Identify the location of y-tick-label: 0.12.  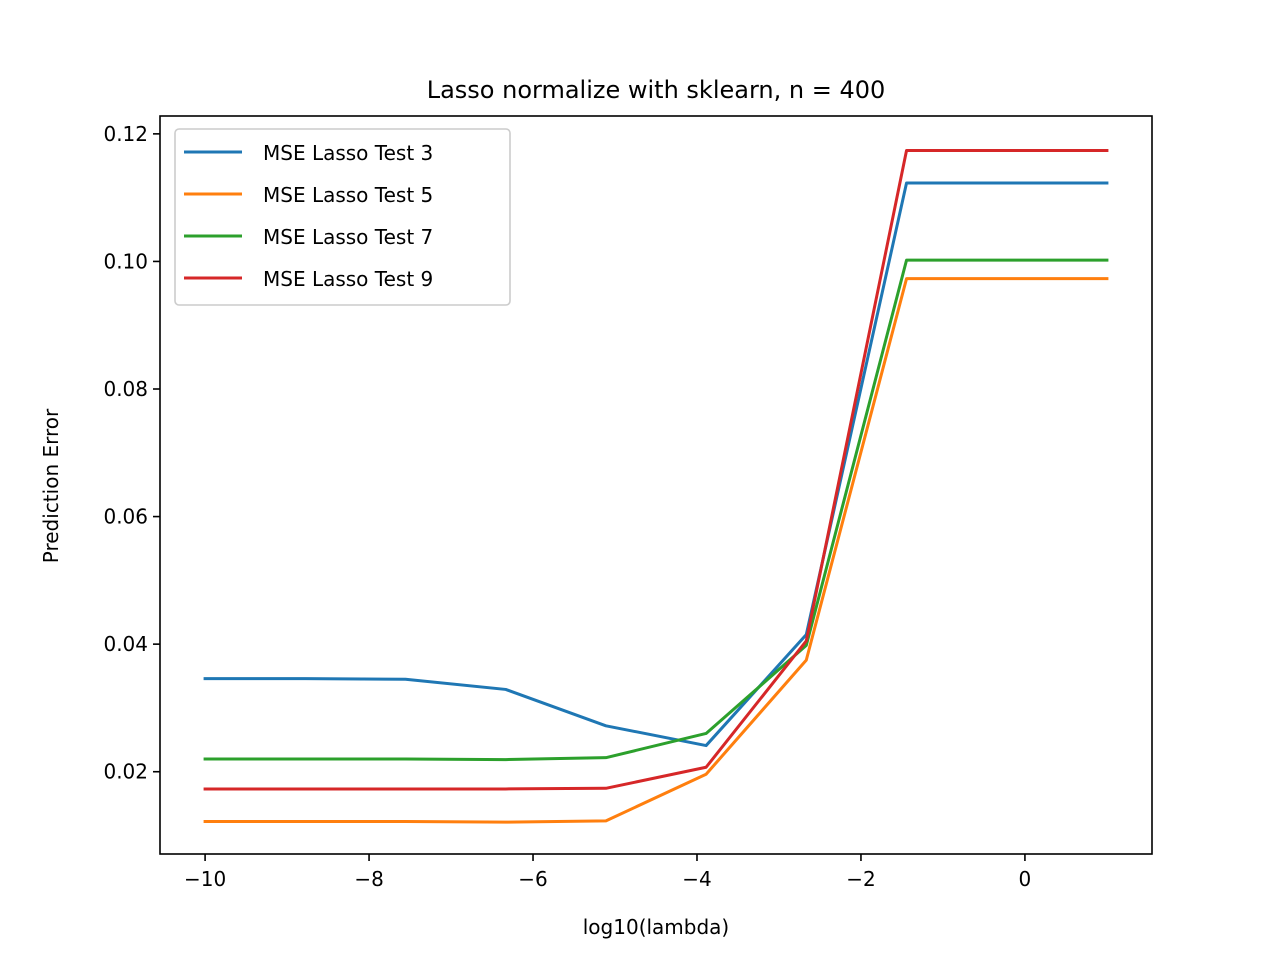
(125, 134).